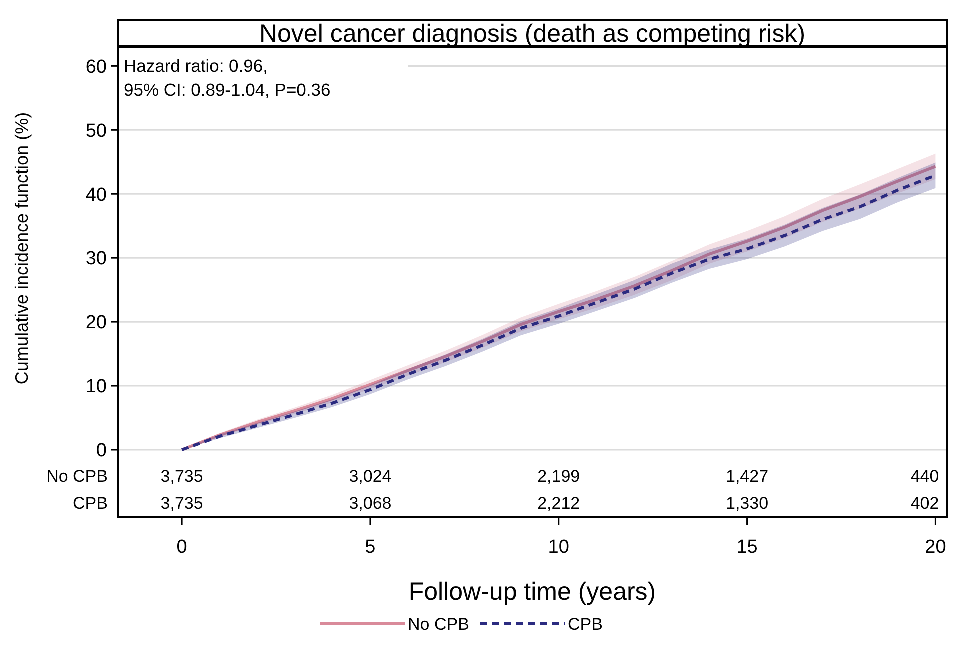 The image size is (958, 645). Describe the element at coordinates (96, 195) in the screenshot. I see `y-tick-label: 40` at that location.